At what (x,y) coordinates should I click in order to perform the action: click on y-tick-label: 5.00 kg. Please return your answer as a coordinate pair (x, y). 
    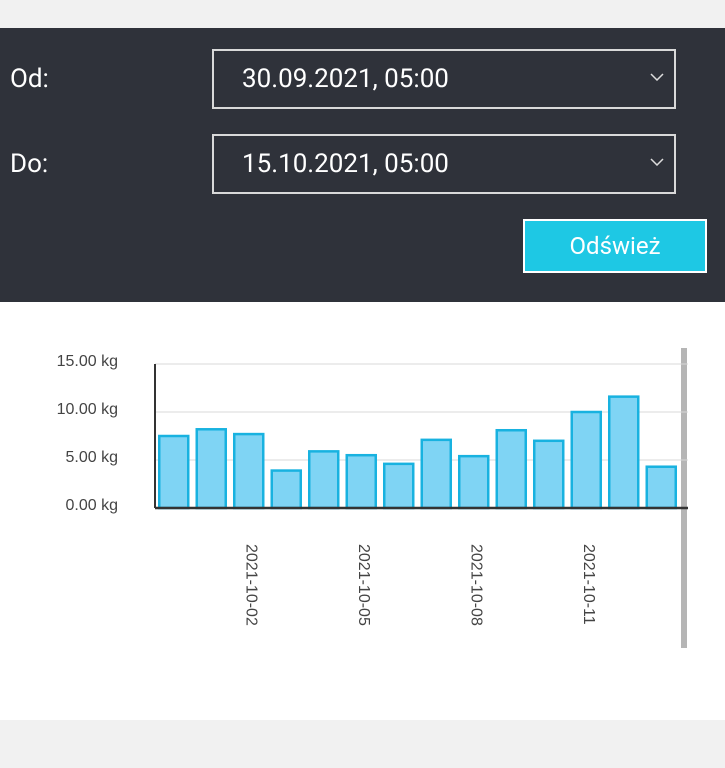
    Looking at the image, I should click on (92, 457).